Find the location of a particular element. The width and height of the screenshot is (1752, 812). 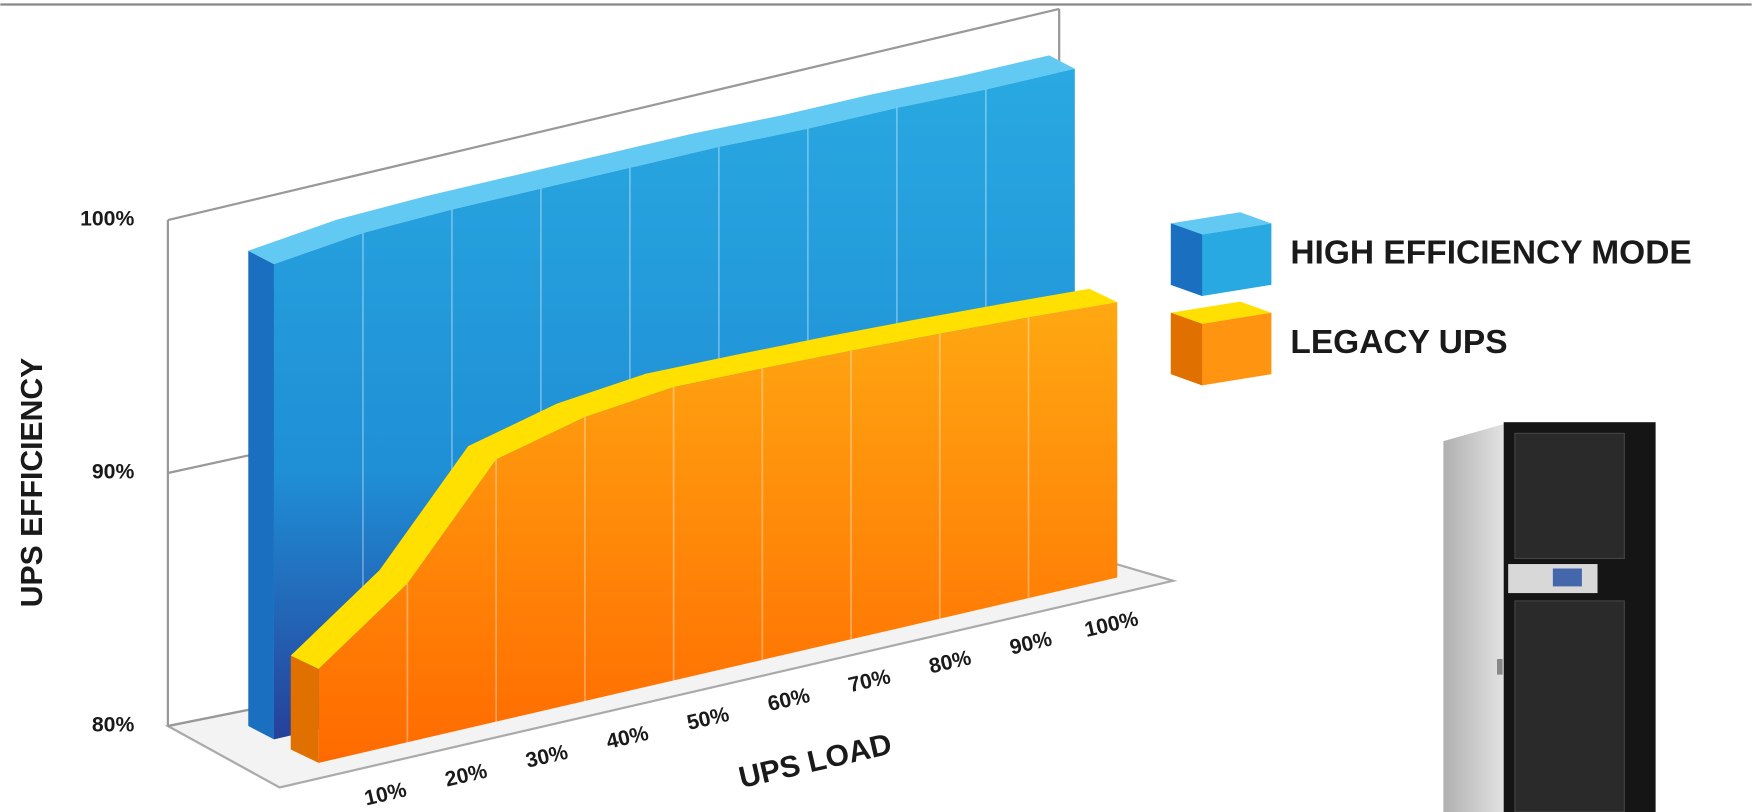

x-tick-label: 40% is located at coordinates (627, 738).